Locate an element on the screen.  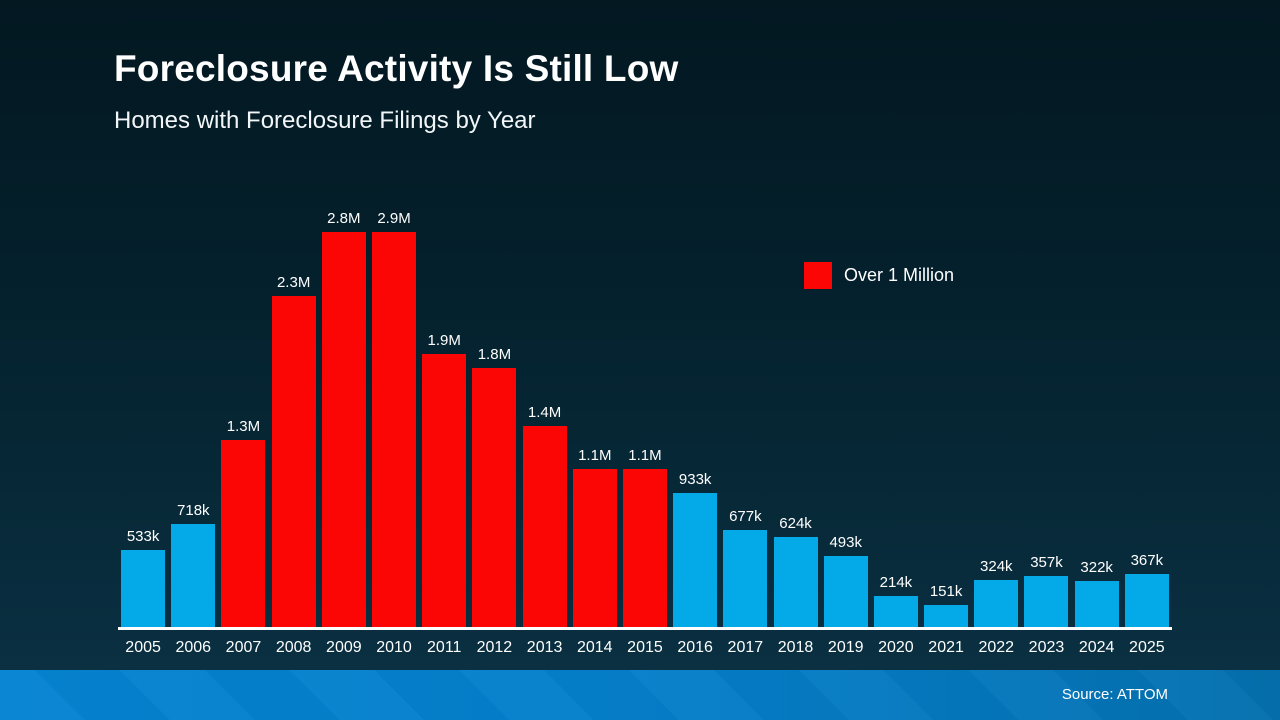
source-attribution: Source: ATTOM is located at coordinates (1114, 694).